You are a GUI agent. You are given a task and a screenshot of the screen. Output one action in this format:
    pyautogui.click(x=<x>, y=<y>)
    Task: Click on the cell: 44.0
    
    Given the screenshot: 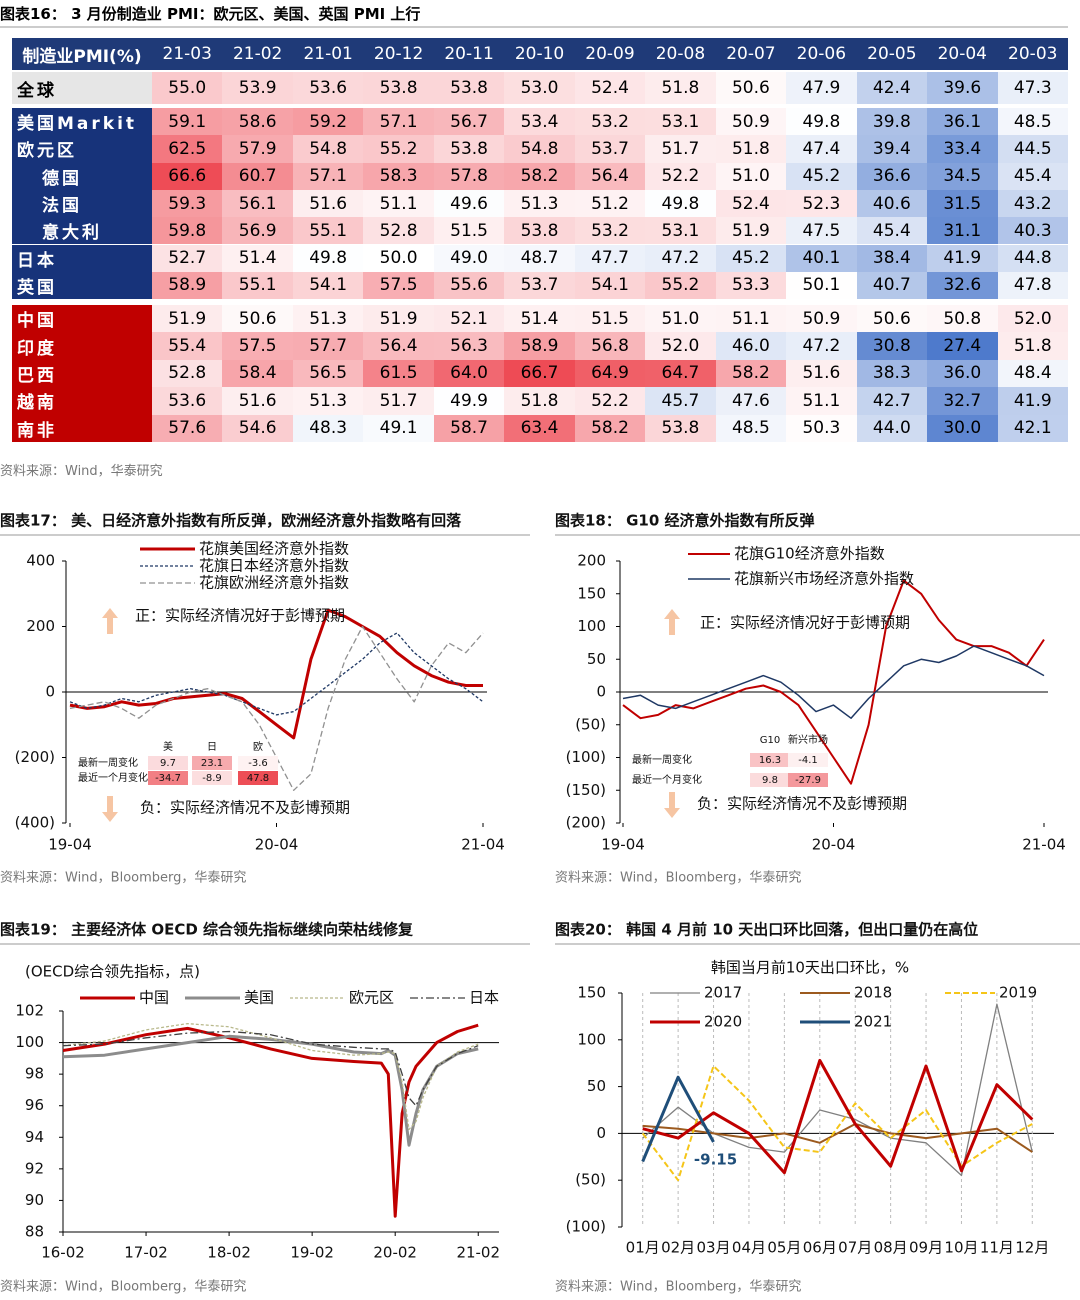 What is the action you would take?
    pyautogui.click(x=892, y=428)
    